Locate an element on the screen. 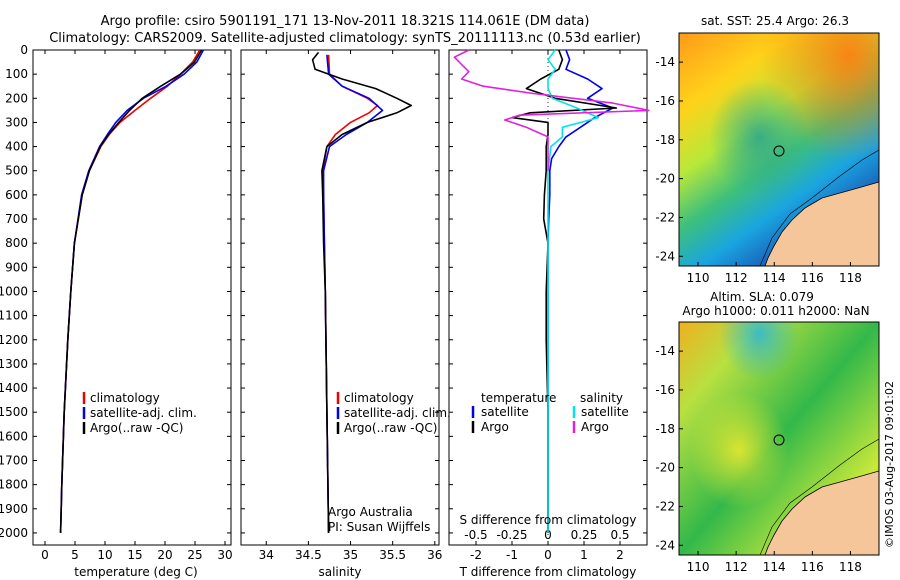 The height and width of the screenshot is (580, 900). legend-label-s-satellite: satellite is located at coordinates (605, 412).